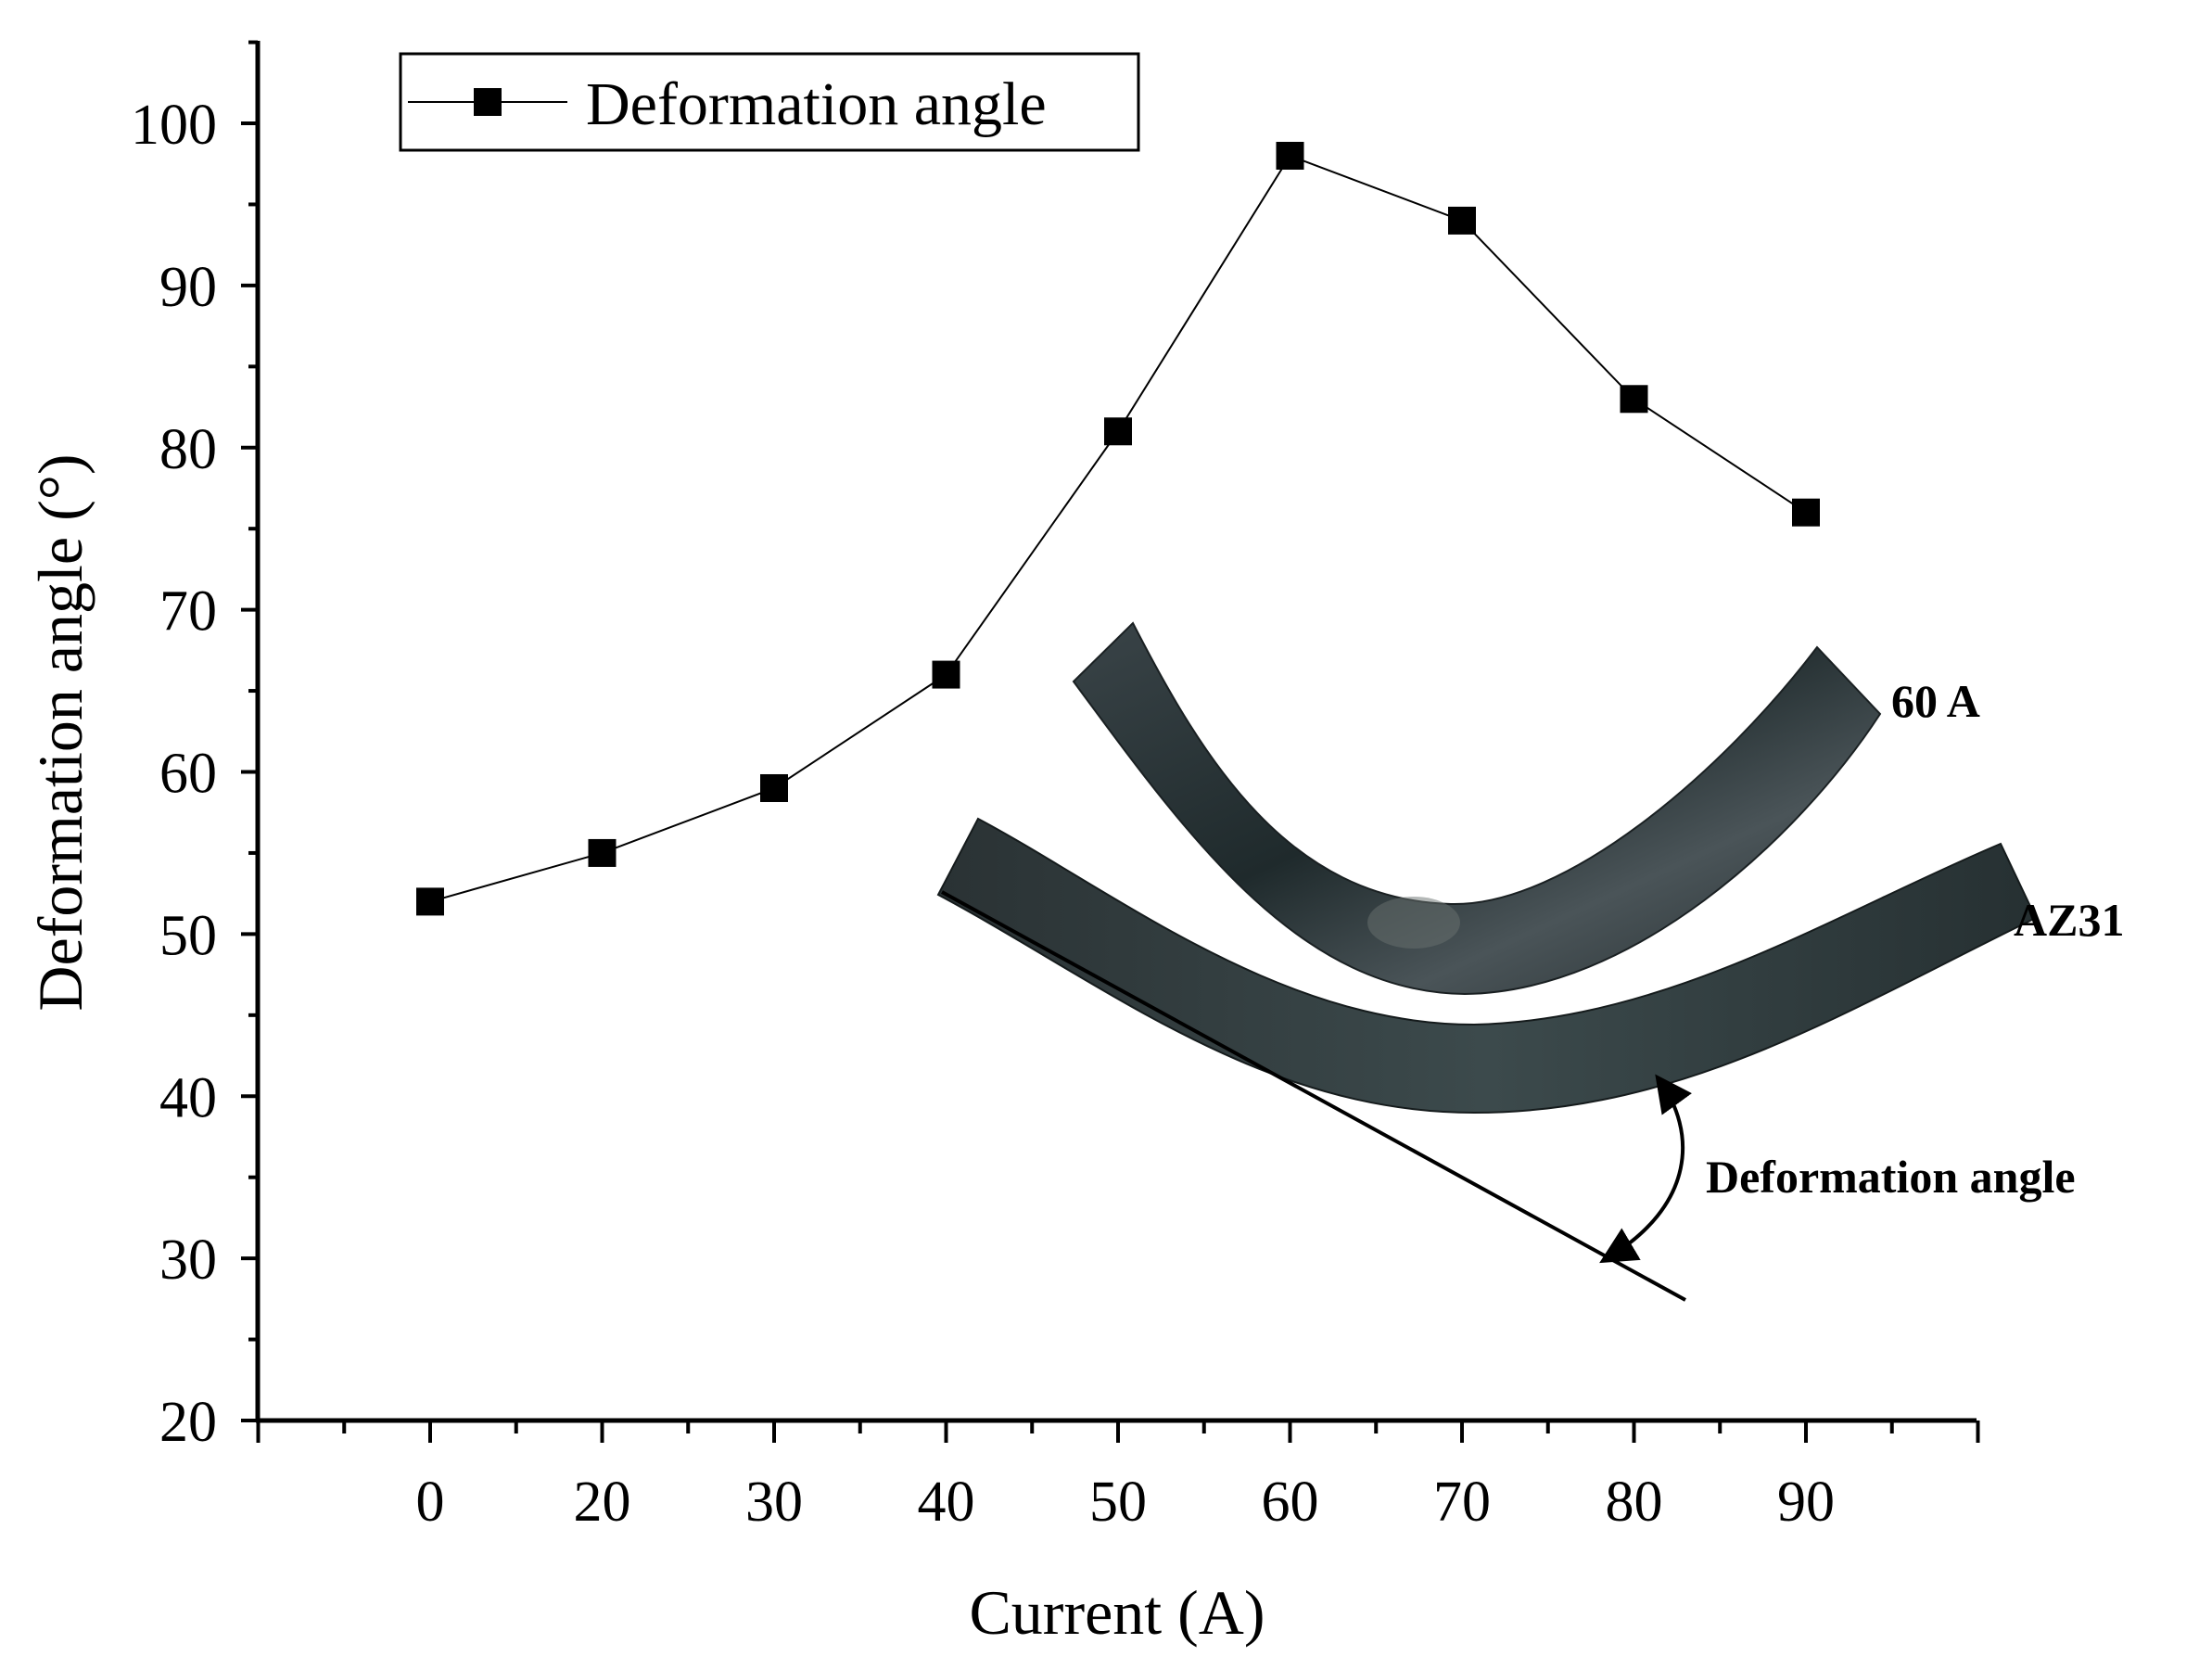 The height and width of the screenshot is (1669, 2212). Describe the element at coordinates (188, 1097) in the screenshot. I see `y-tick-label: 40` at that location.